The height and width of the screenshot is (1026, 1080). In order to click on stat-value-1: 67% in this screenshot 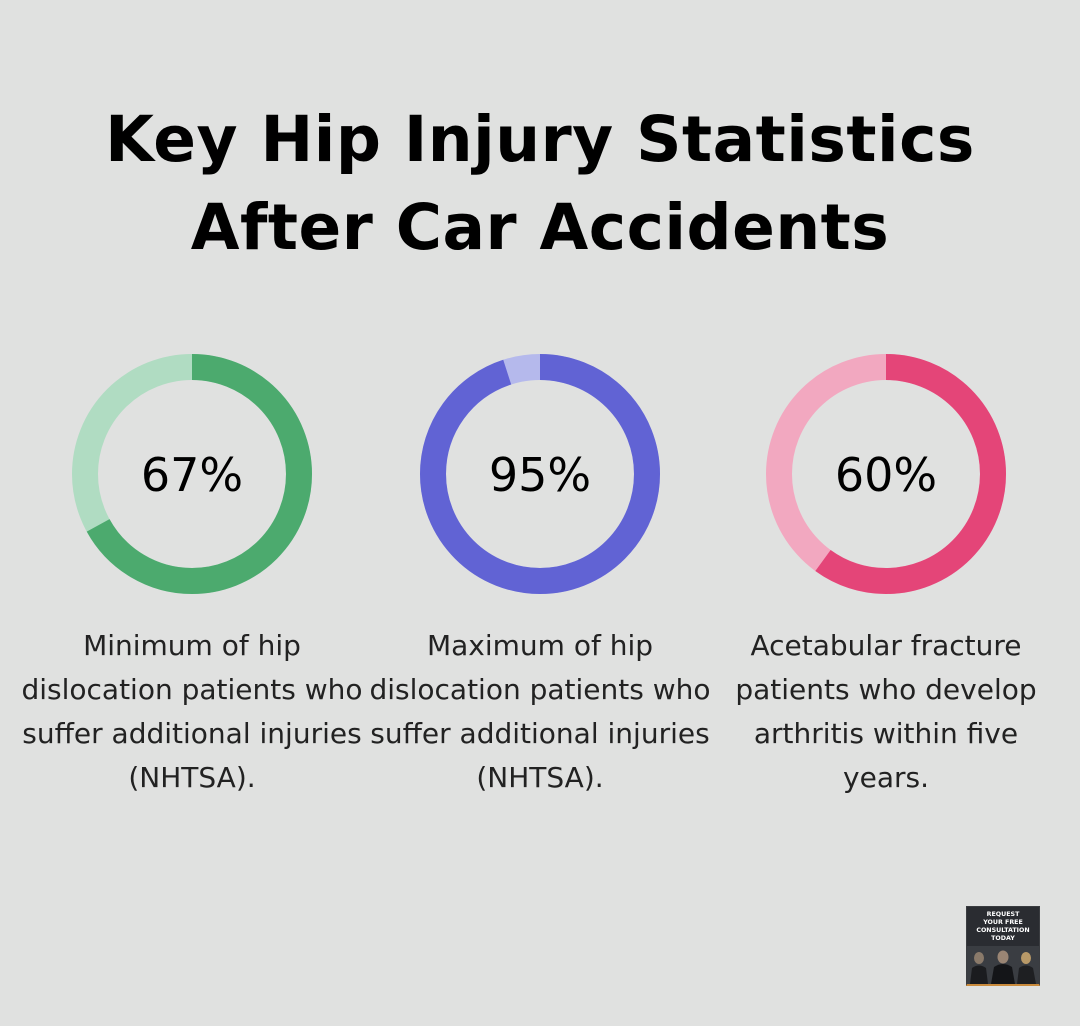, I will do `click(192, 474)`.